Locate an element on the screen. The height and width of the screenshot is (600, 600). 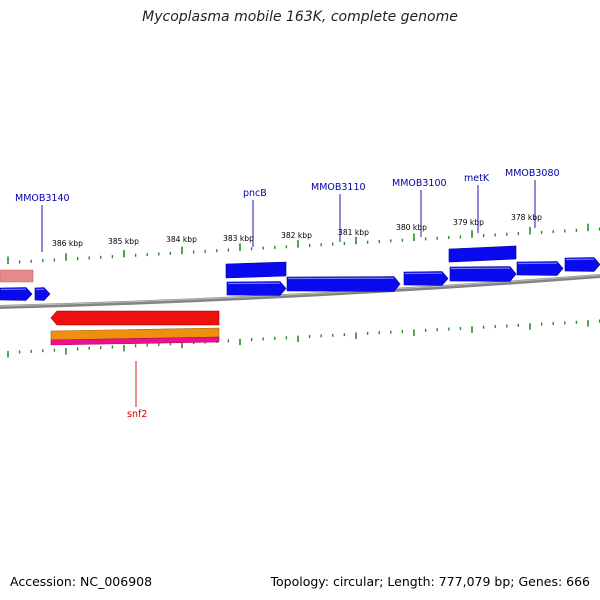
tick-label: 386 kbp is located at coordinates (67, 243).